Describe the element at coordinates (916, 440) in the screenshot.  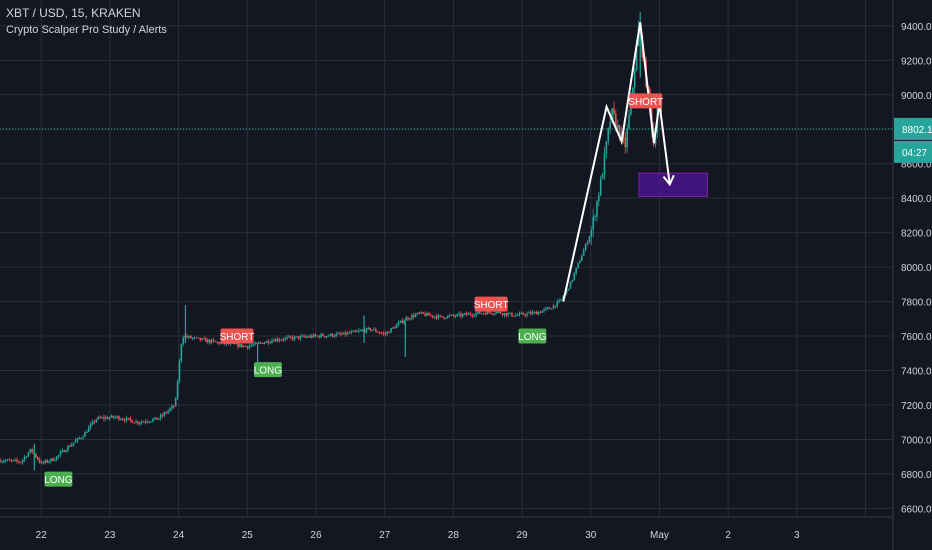
I see `y-tick-label: 7000.0` at that location.